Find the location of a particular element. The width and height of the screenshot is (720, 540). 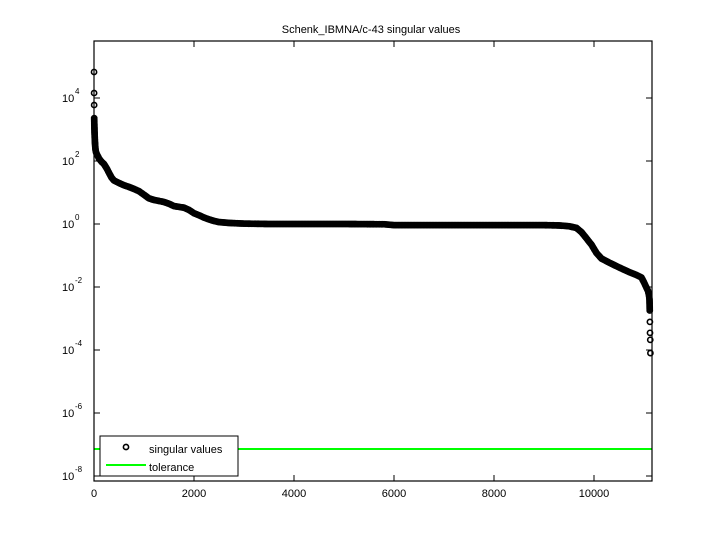

x-tick-label: 2000 is located at coordinates (194, 494).